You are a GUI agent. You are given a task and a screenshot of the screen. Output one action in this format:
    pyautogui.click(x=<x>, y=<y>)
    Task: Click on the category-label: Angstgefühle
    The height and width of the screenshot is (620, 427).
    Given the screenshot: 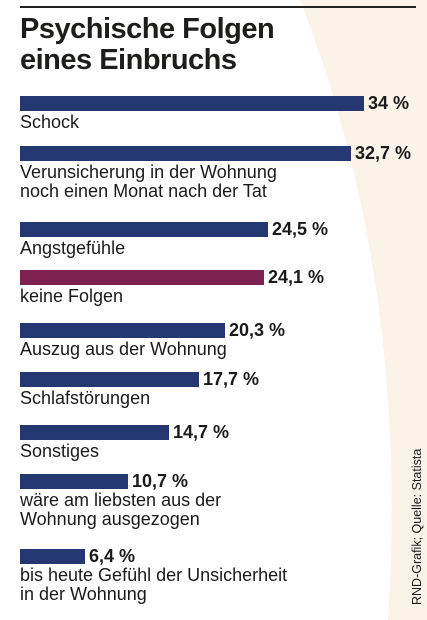 What is the action you would take?
    pyautogui.click(x=72, y=248)
    